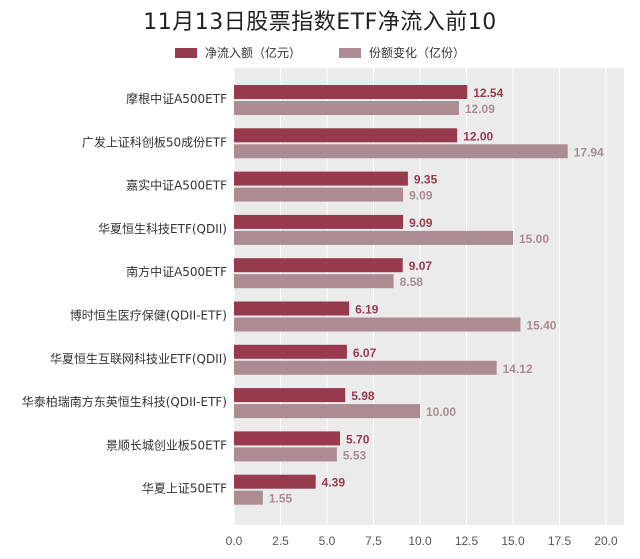  What do you see at coordinates (426, 180) in the screenshot?
I see `data-label-net-inflow: 9.35` at bounding box center [426, 180].